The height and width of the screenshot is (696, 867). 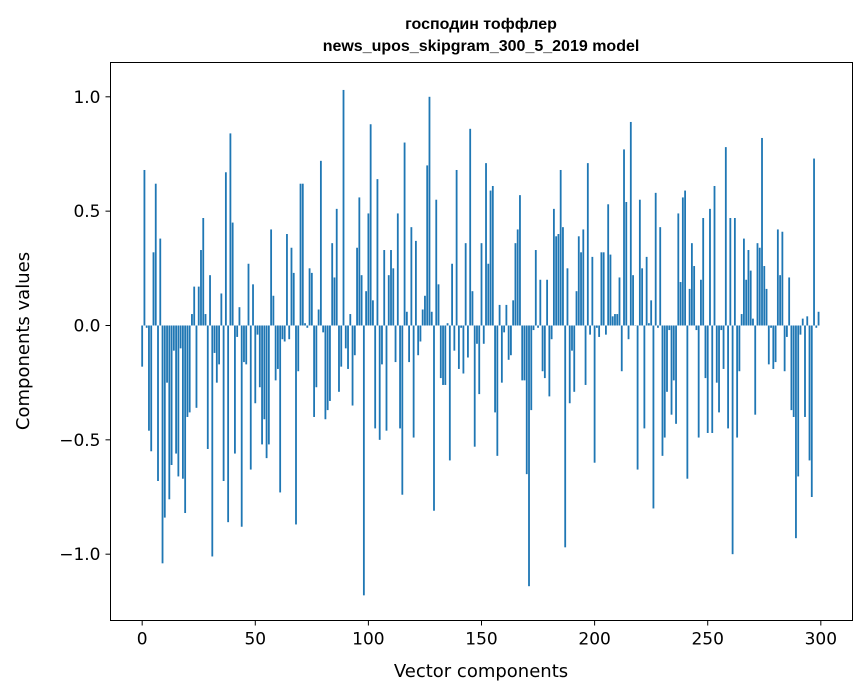 I want to click on y-tick-label: 1.0, so click(x=86, y=98).